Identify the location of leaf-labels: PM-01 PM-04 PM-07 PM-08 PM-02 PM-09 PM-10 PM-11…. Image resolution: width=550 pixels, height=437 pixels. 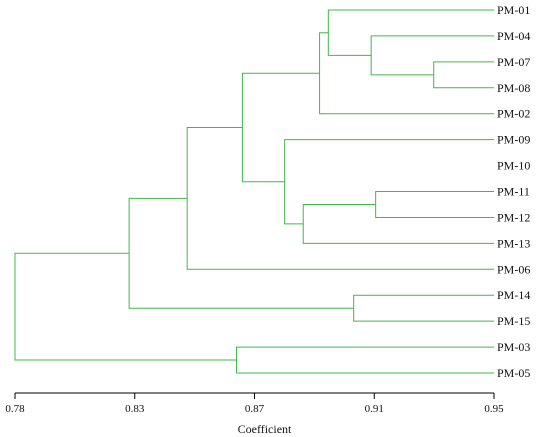
(513, 191).